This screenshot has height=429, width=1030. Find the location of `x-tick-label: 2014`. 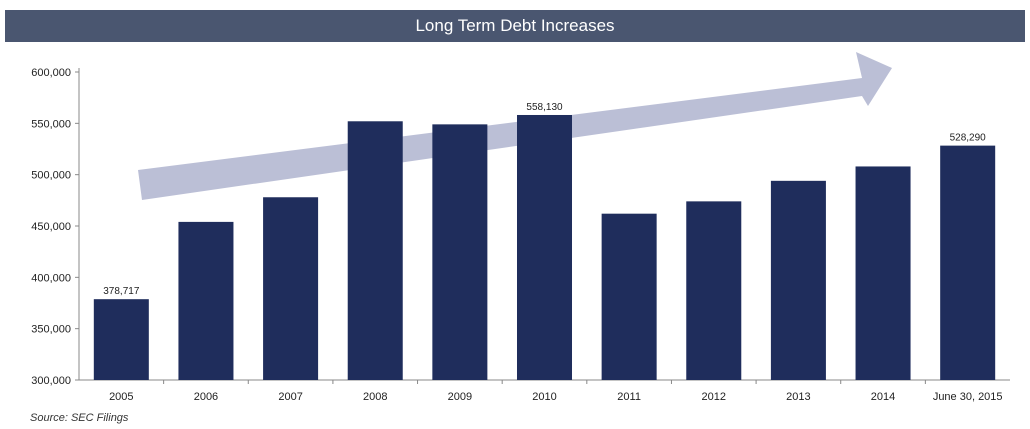

x-tick-label: 2014 is located at coordinates (883, 397).